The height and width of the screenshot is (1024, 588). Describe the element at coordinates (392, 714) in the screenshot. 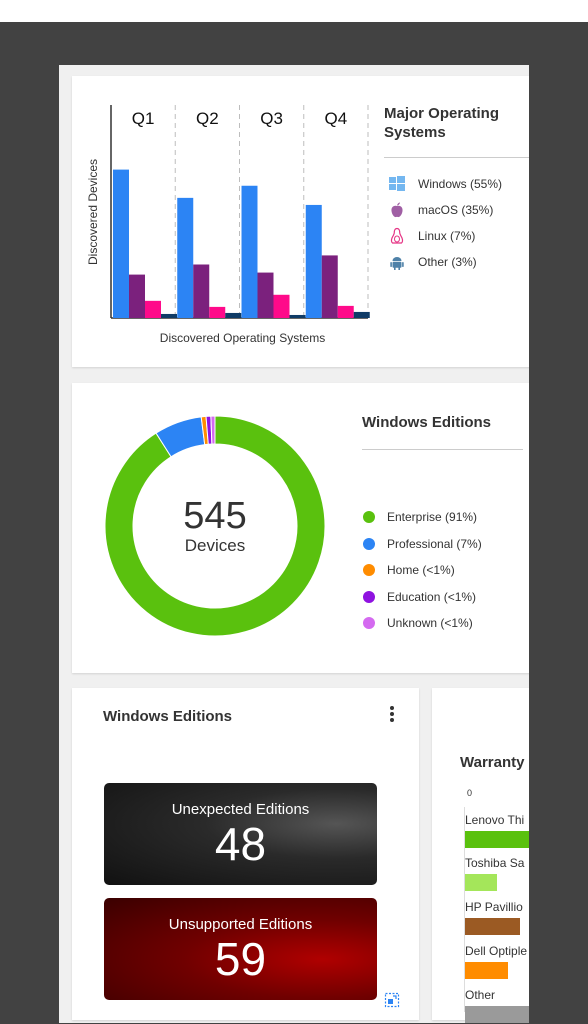

I see `more-options-icon` at that location.